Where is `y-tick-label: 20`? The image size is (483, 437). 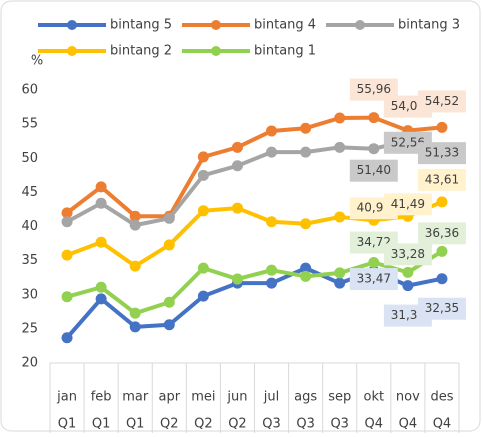 y-tick-label: 20 is located at coordinates (29, 363).